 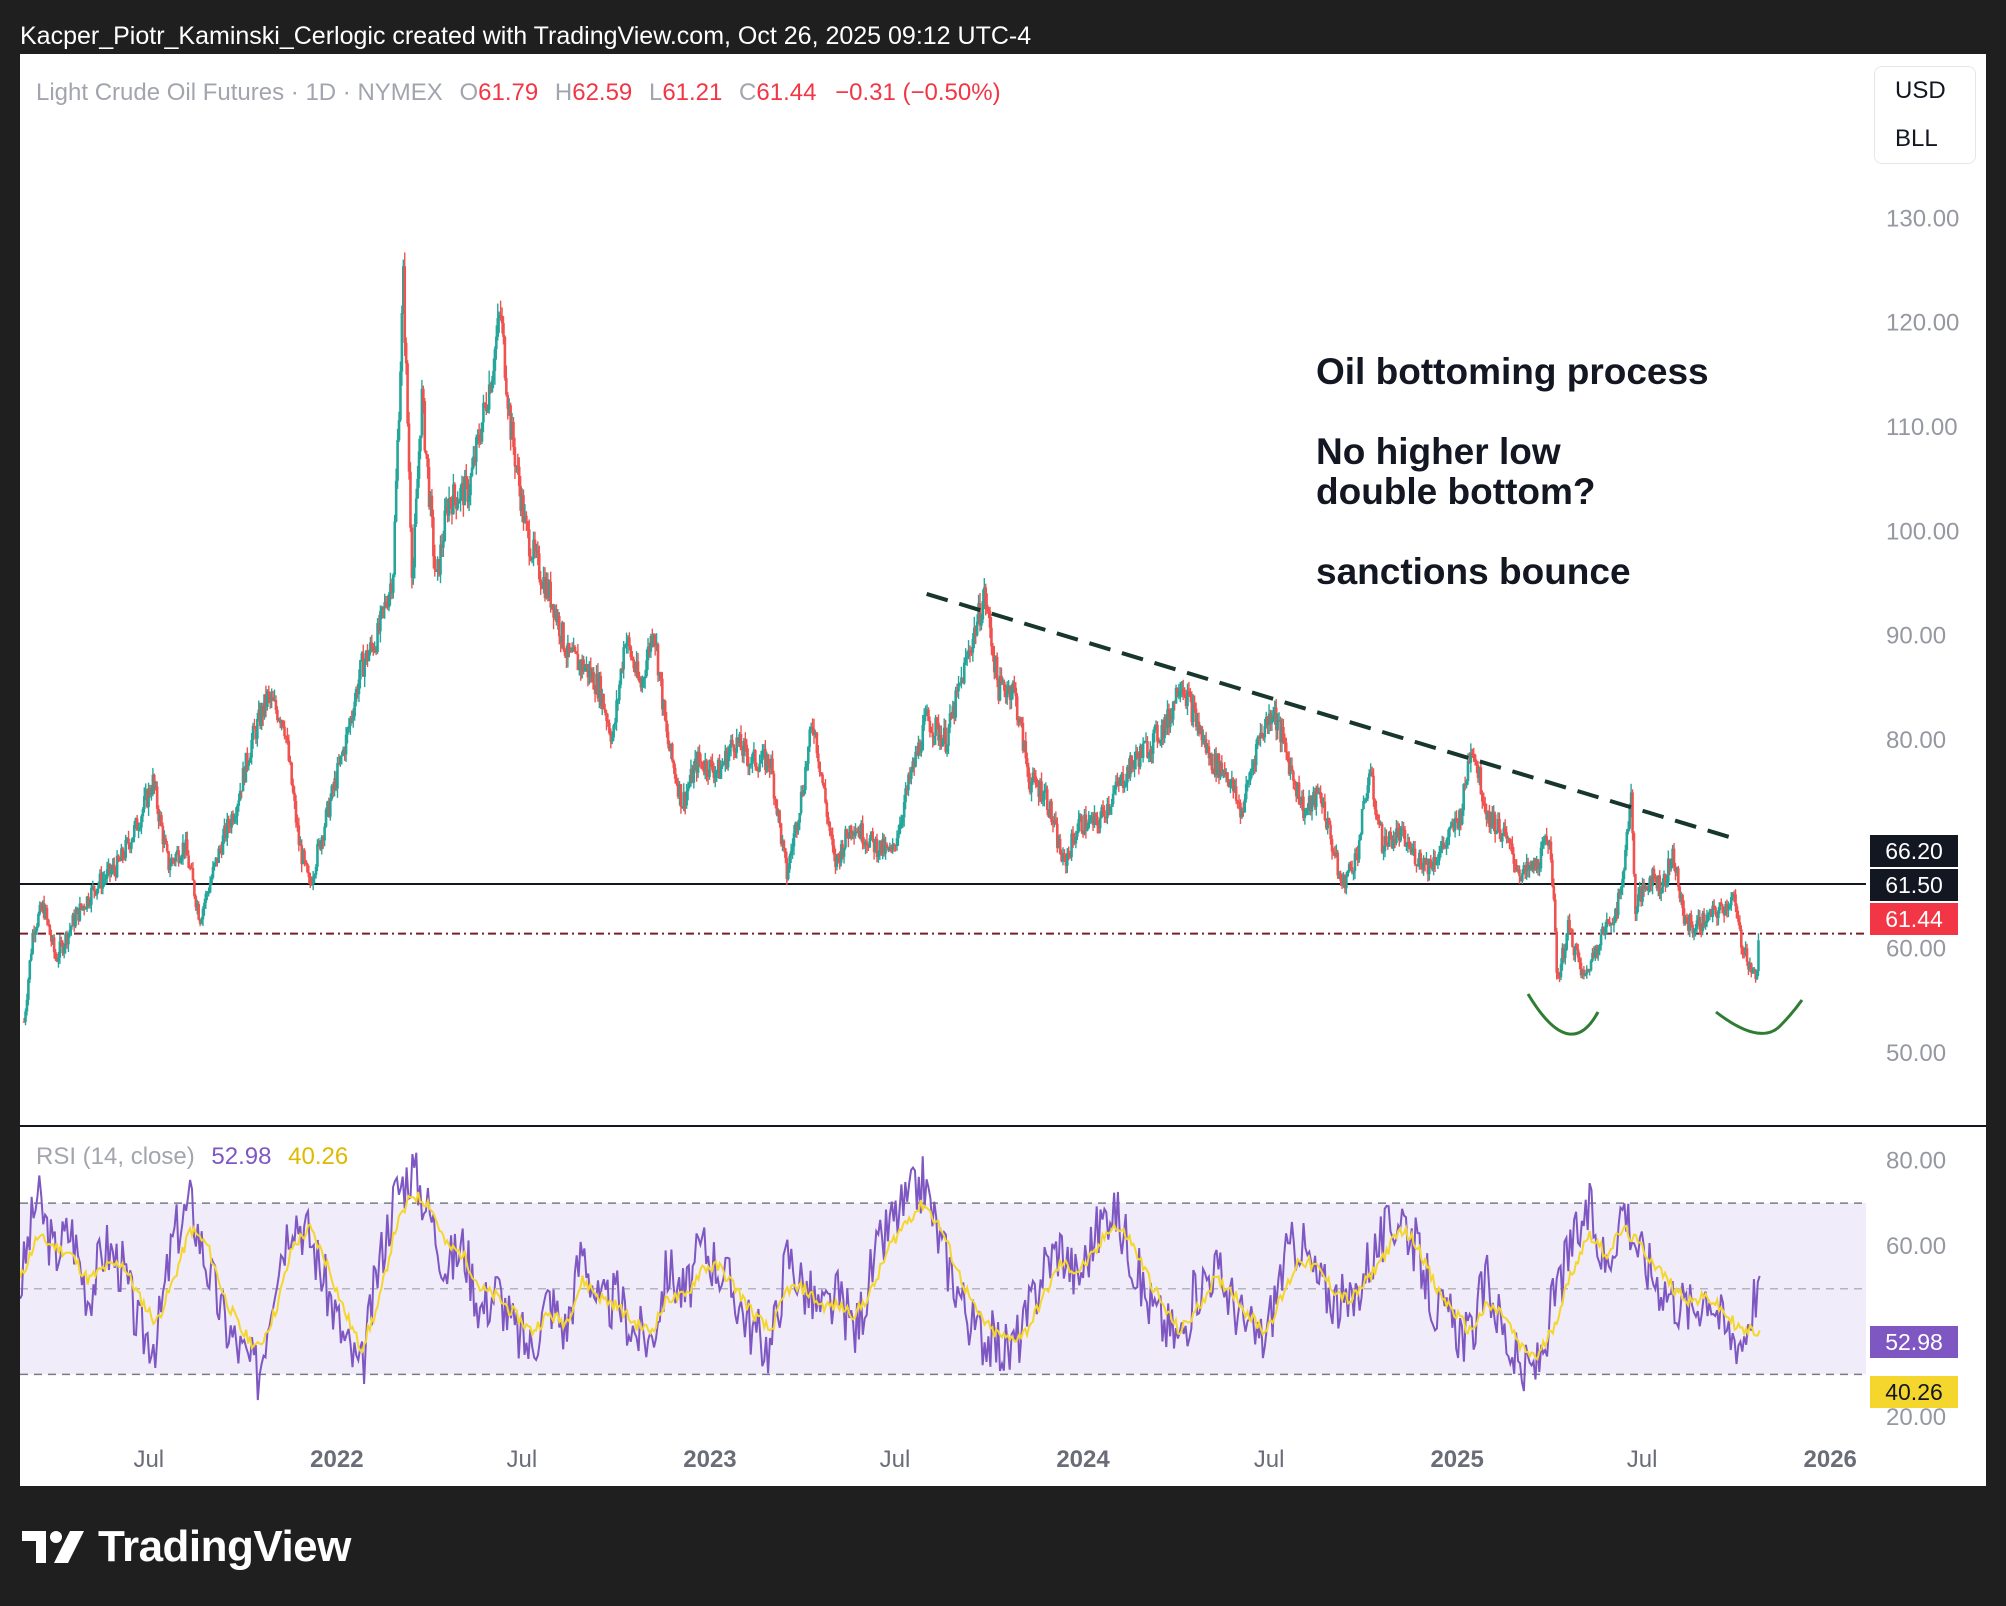 What do you see at coordinates (1759, 1017) in the screenshot?
I see `bottom-arc-right` at bounding box center [1759, 1017].